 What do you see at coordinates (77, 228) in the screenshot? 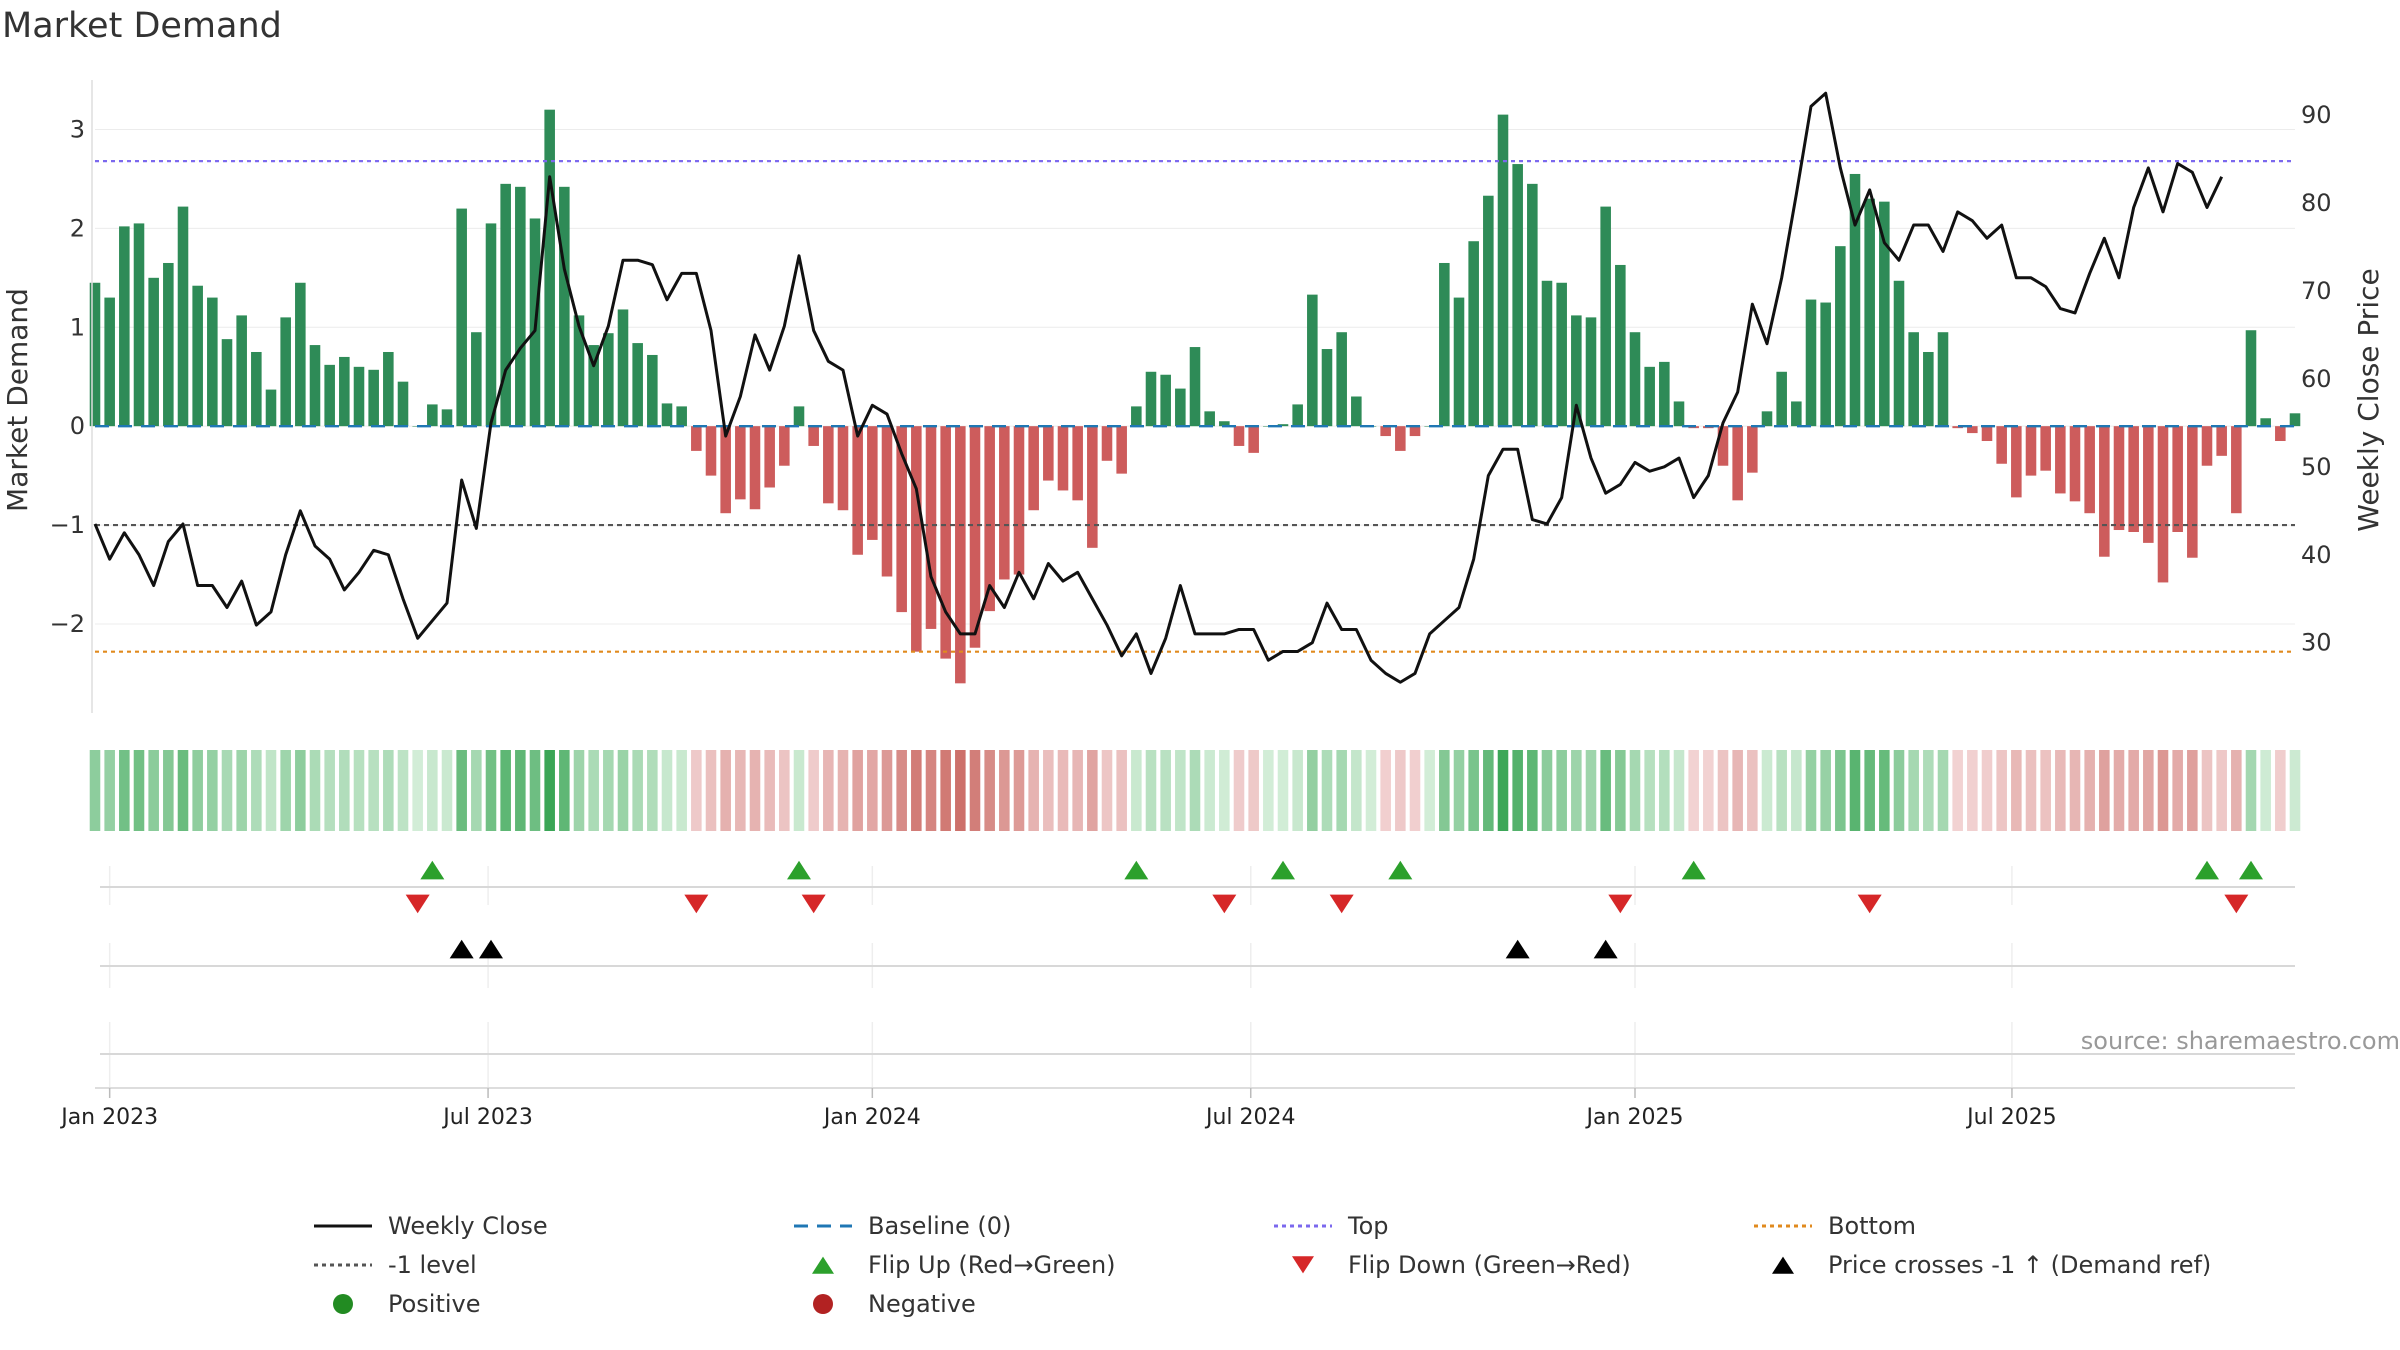
I see `left-tick-label: 2` at bounding box center [77, 228].